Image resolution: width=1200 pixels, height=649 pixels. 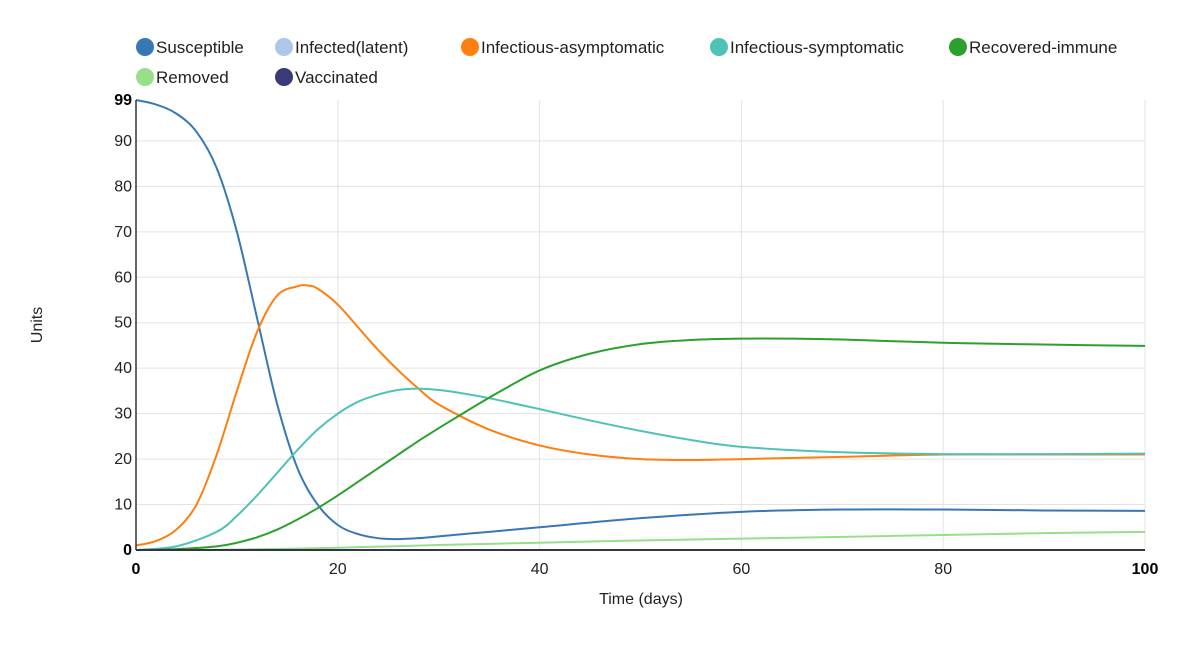 I want to click on x-axis-title: Time (days), so click(x=641, y=599).